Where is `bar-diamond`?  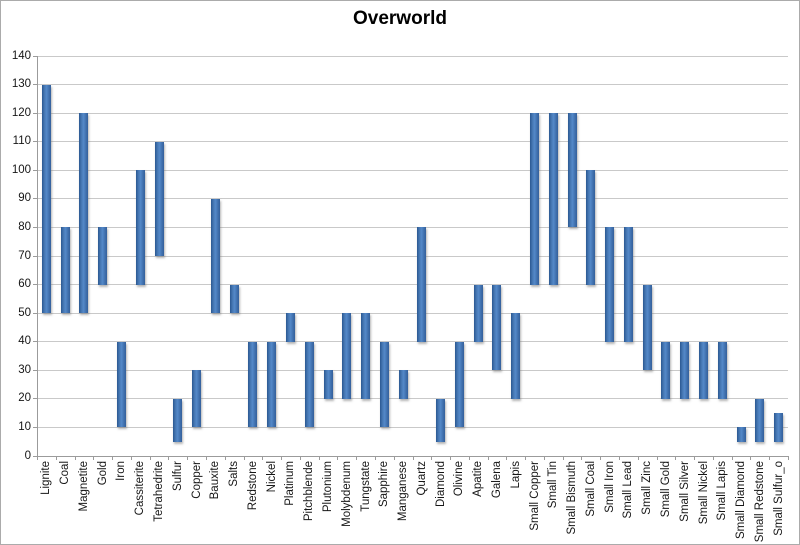
bar-diamond is located at coordinates (441, 420).